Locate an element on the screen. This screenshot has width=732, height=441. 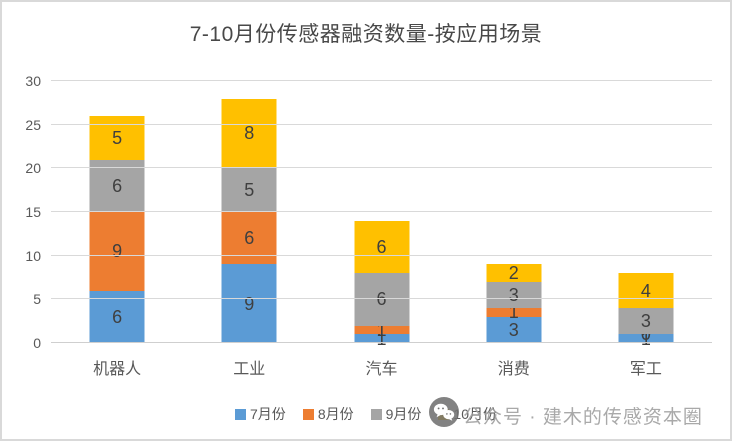
legend-label: 10月份 is located at coordinates (475, 414).